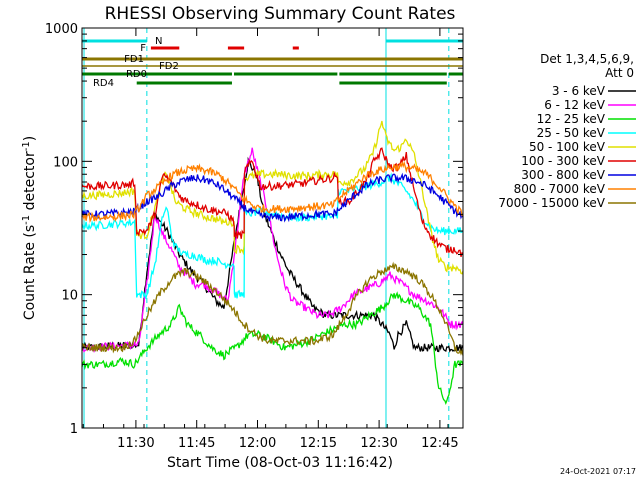 The image size is (640, 480). Describe the element at coordinates (169, 66) in the screenshot. I see `flag-label-fd2: FD2` at that location.